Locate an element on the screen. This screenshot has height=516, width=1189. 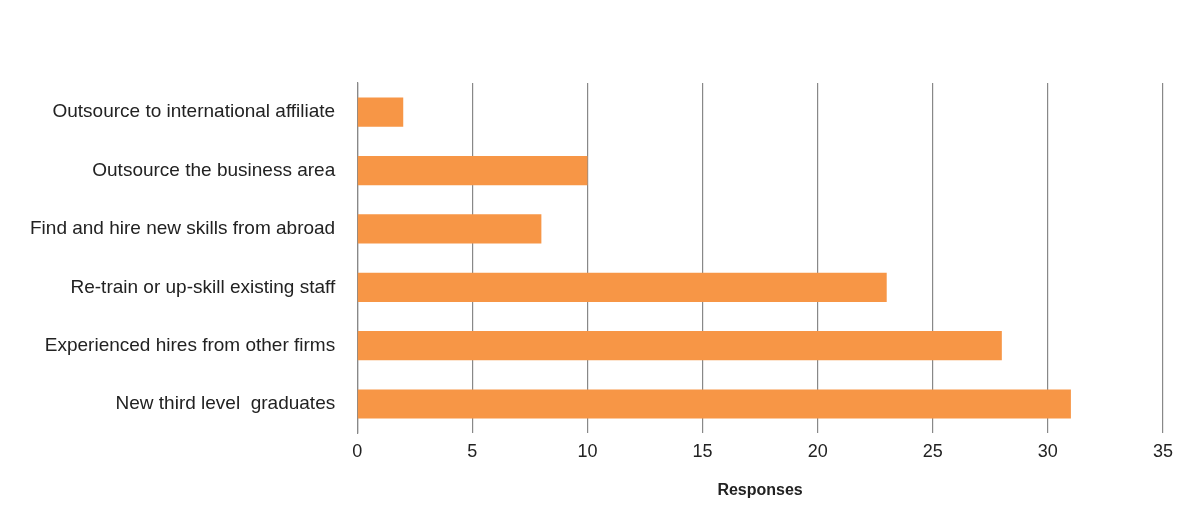
y-tick-label: Outsource the business area is located at coordinates (214, 169).